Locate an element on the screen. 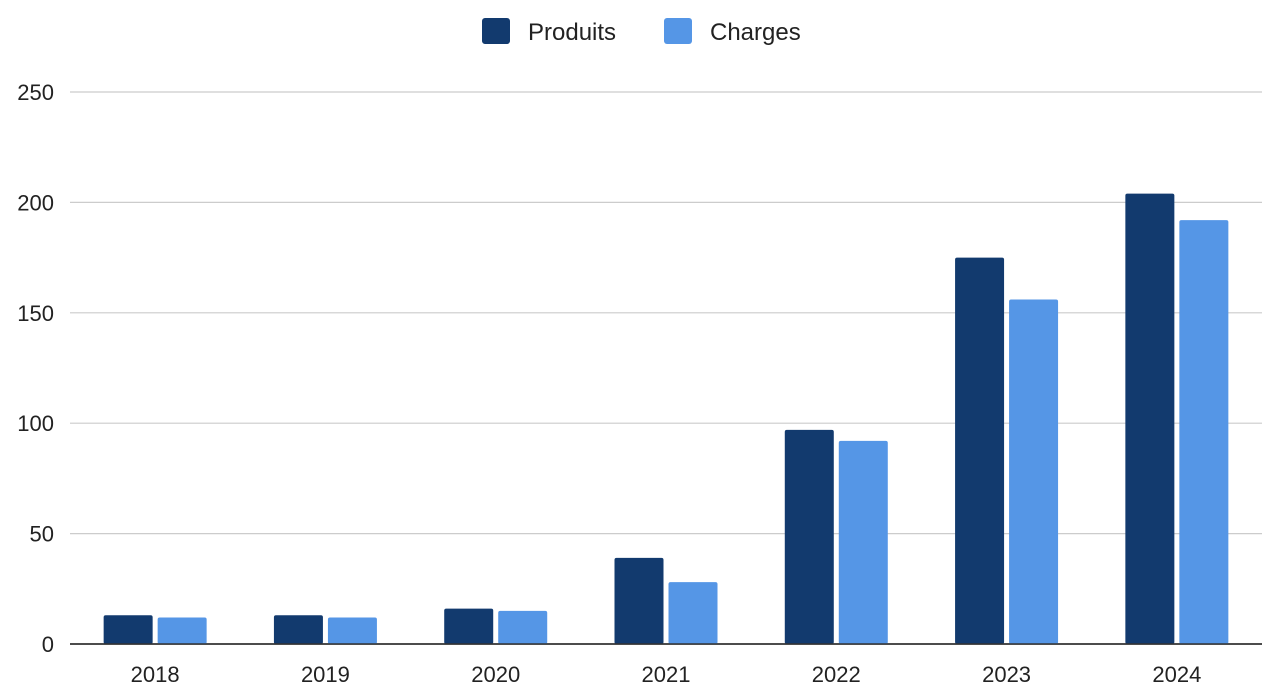 This screenshot has height=685, width=1278. y-tick-label: 250 is located at coordinates (35, 92).